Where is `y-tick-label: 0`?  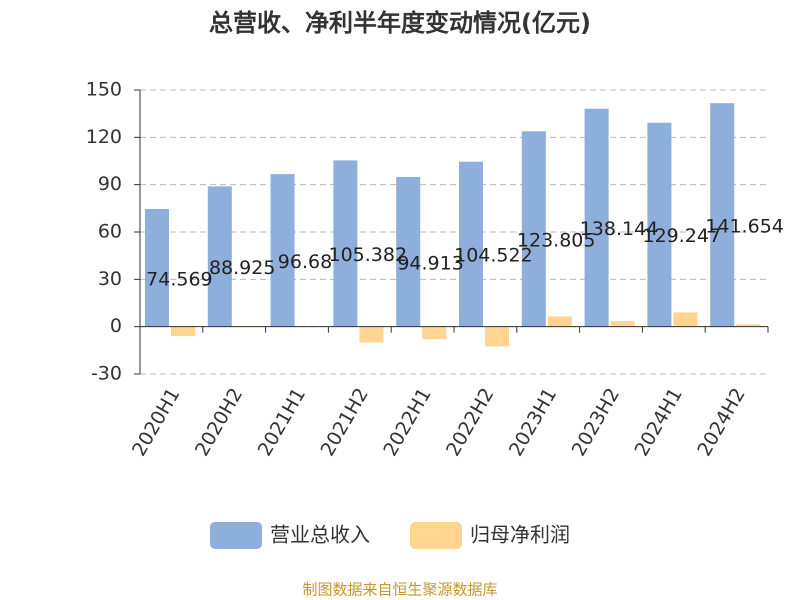 y-tick-label: 0 is located at coordinates (116, 326).